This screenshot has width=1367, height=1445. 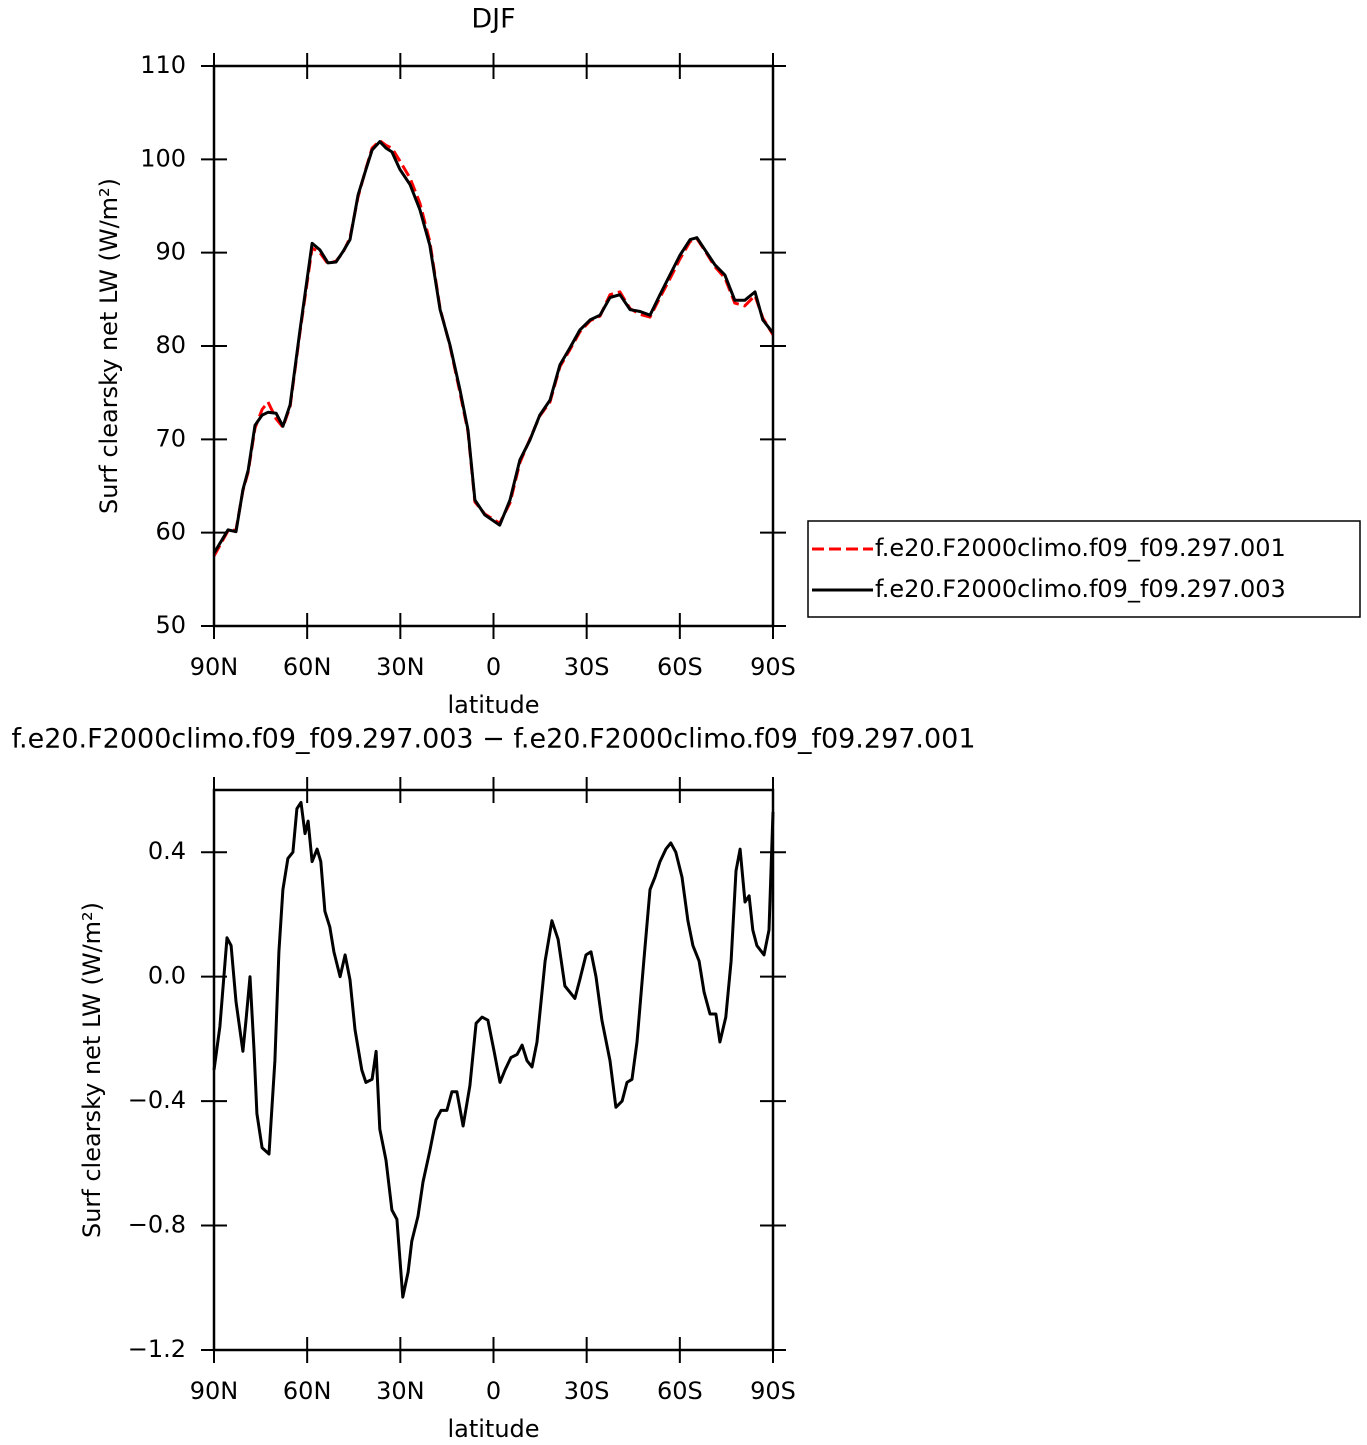 What do you see at coordinates (493, 19) in the screenshot?
I see `chart-title: DJF` at bounding box center [493, 19].